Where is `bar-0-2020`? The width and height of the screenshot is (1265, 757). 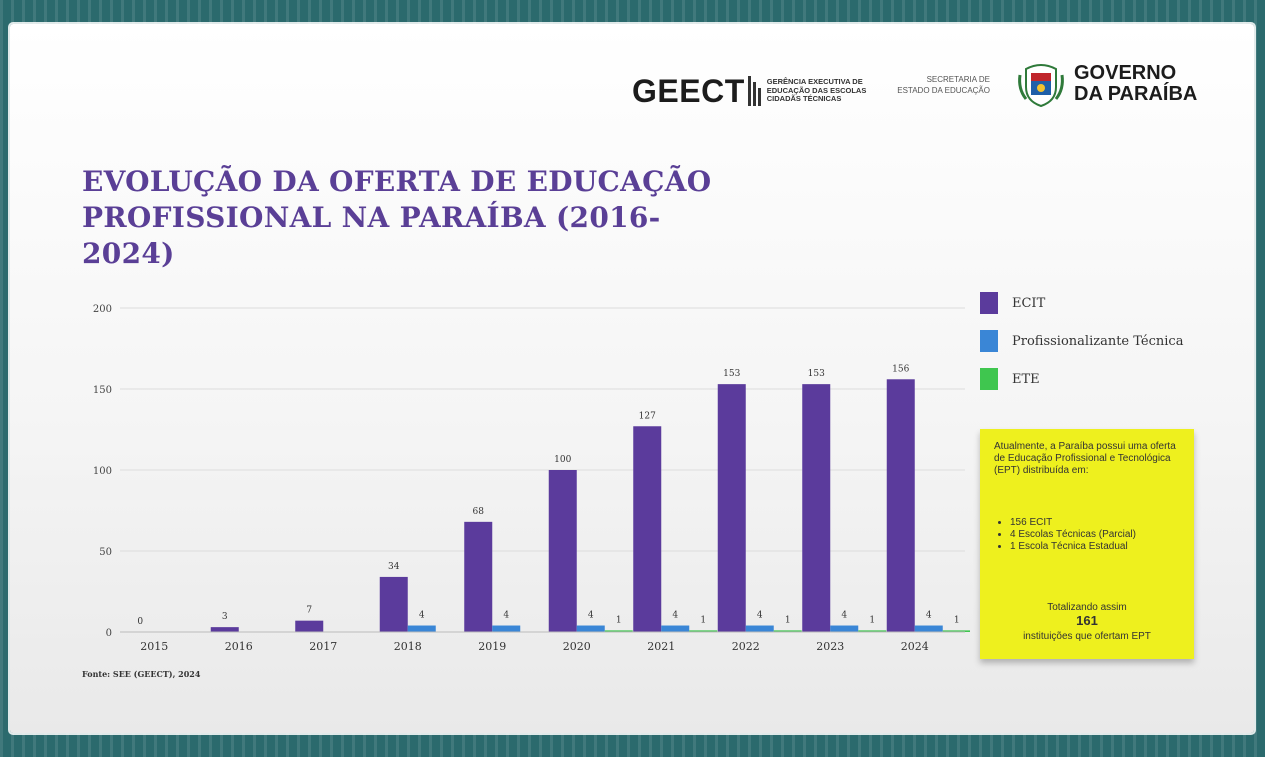 bar-0-2020 is located at coordinates (562, 551).